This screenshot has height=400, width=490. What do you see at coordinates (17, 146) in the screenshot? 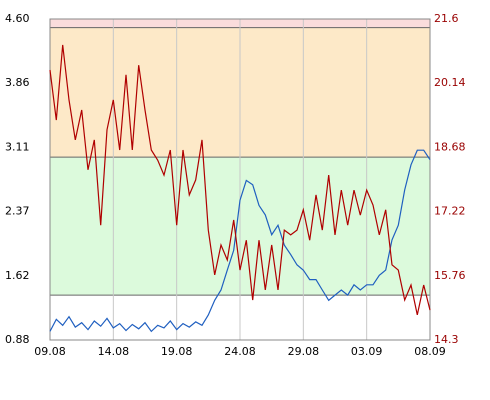
I see `y-tick-label: 3.11` at bounding box center [17, 146].